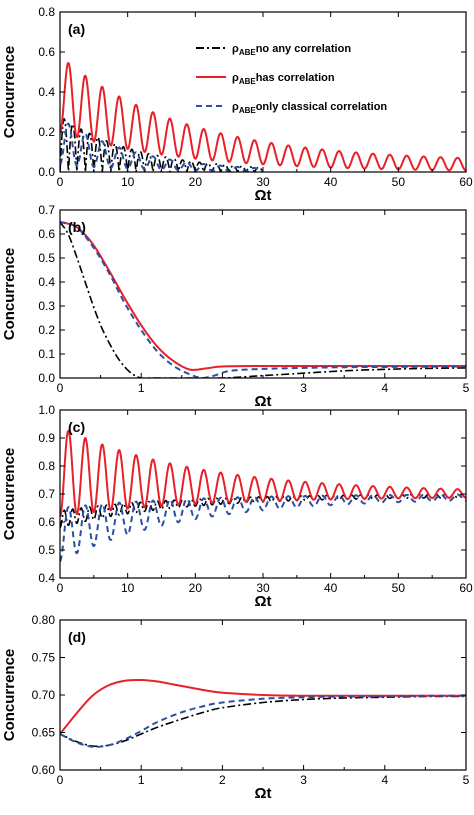 Image resolution: width=474 pixels, height=815 pixels. What do you see at coordinates (46, 12) in the screenshot?
I see `panel-a-ytick-label: 0.8` at bounding box center [46, 12].